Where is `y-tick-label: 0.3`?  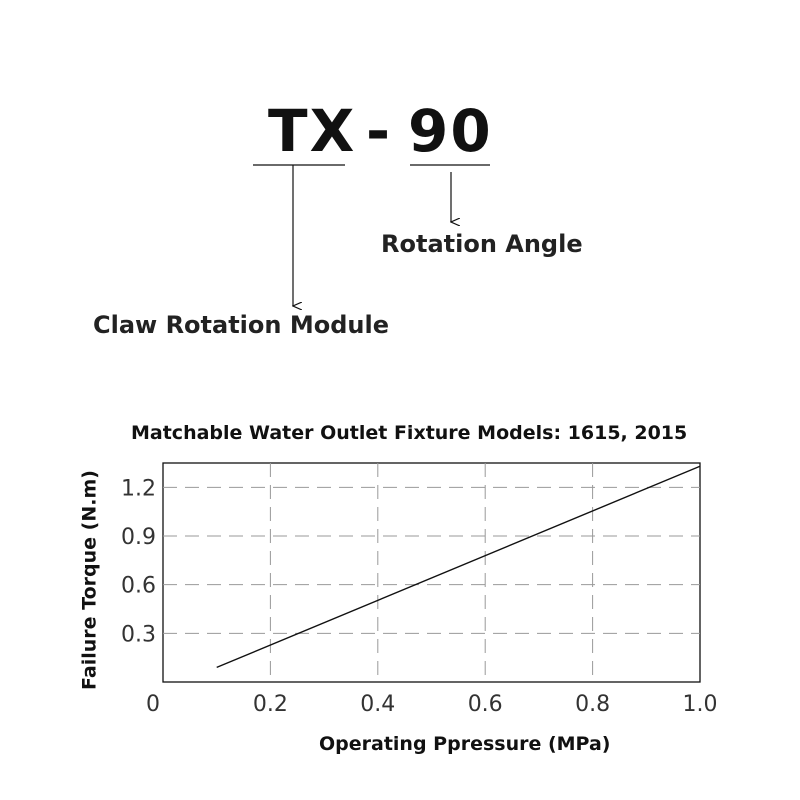 y-tick-label: 0.3 is located at coordinates (138, 634).